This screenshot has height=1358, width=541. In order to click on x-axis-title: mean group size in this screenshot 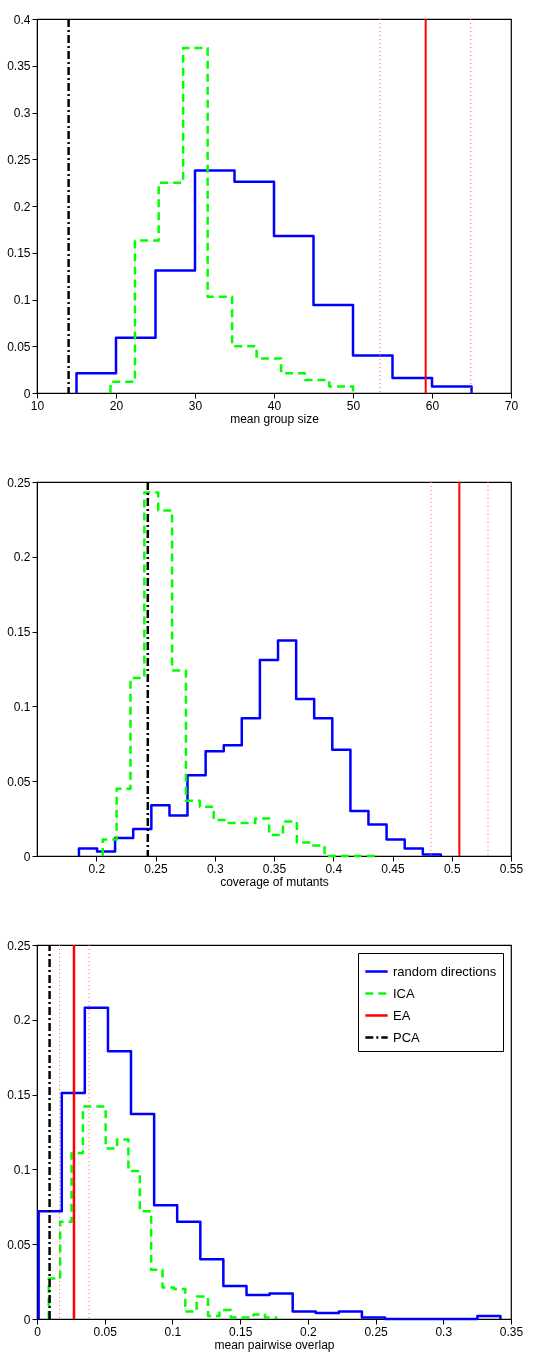, I will do `click(275, 418)`.